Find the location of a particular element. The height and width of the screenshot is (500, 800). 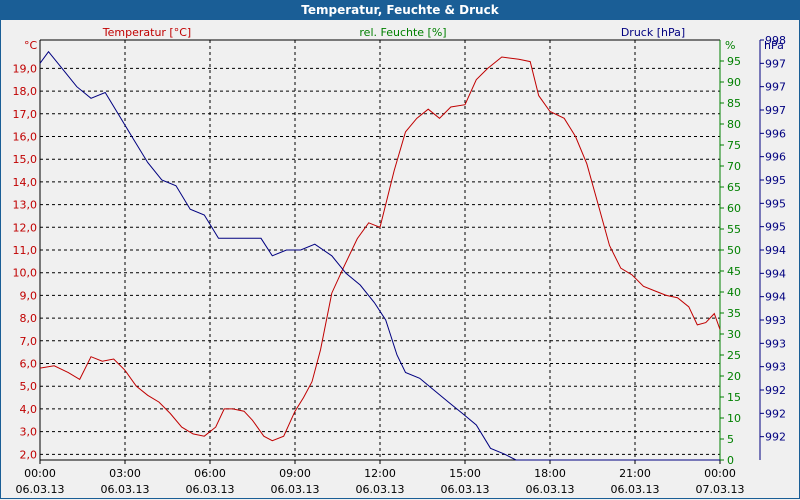

humidity-axis-title: rel. Feuchte [%] is located at coordinates (402, 32).